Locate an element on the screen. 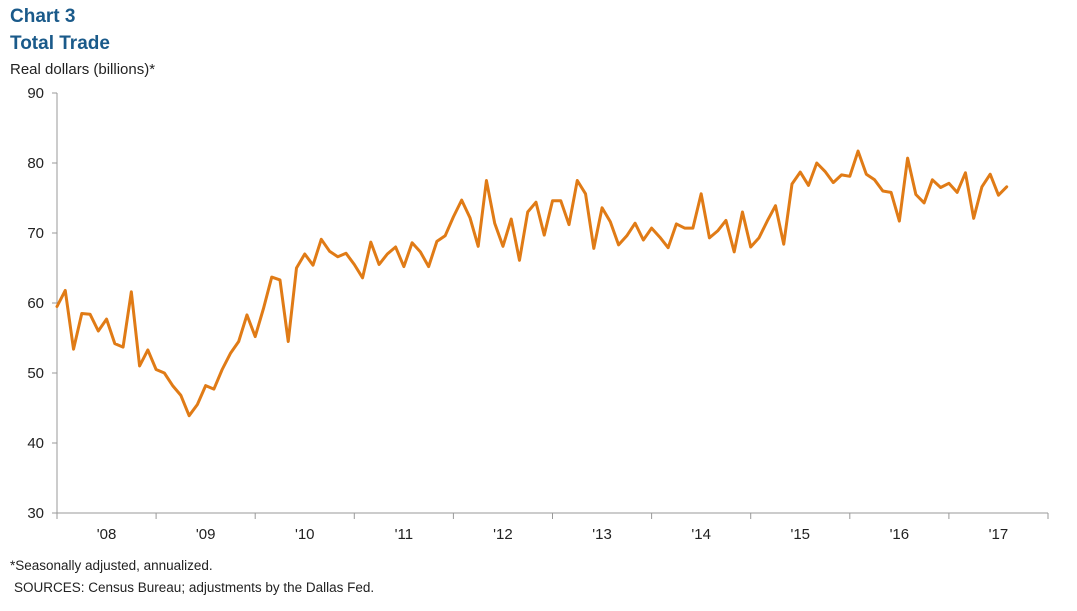  chart-title: Total Trade is located at coordinates (60, 43).